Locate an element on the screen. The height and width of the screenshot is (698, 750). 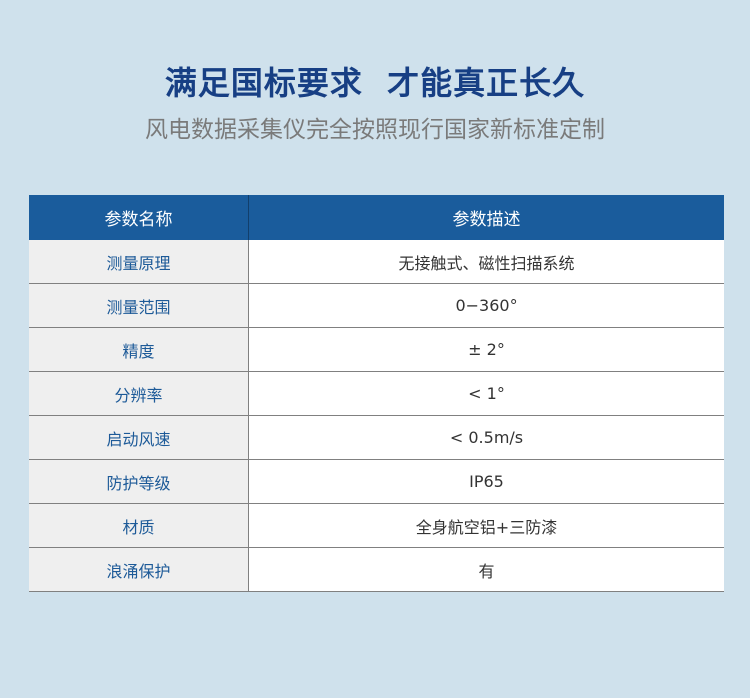
table-header-row: 参数名称 参数描述 is located at coordinates (376, 217).